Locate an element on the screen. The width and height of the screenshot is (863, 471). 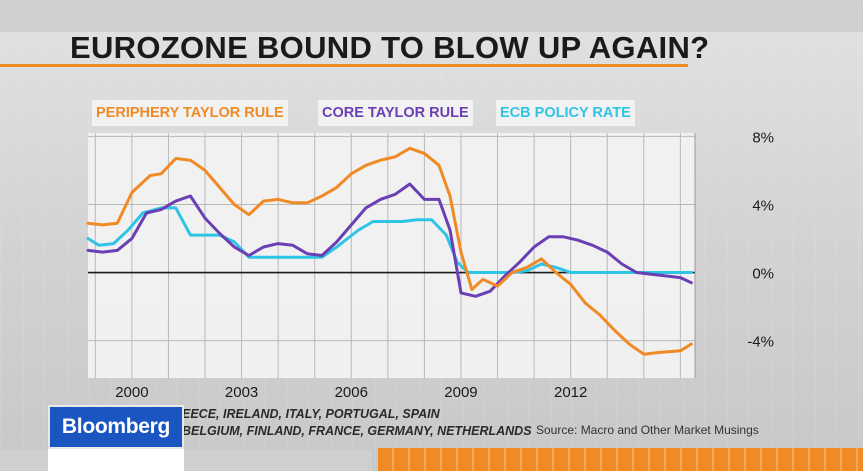
bottom-accent-band is located at coordinates (620, 459).